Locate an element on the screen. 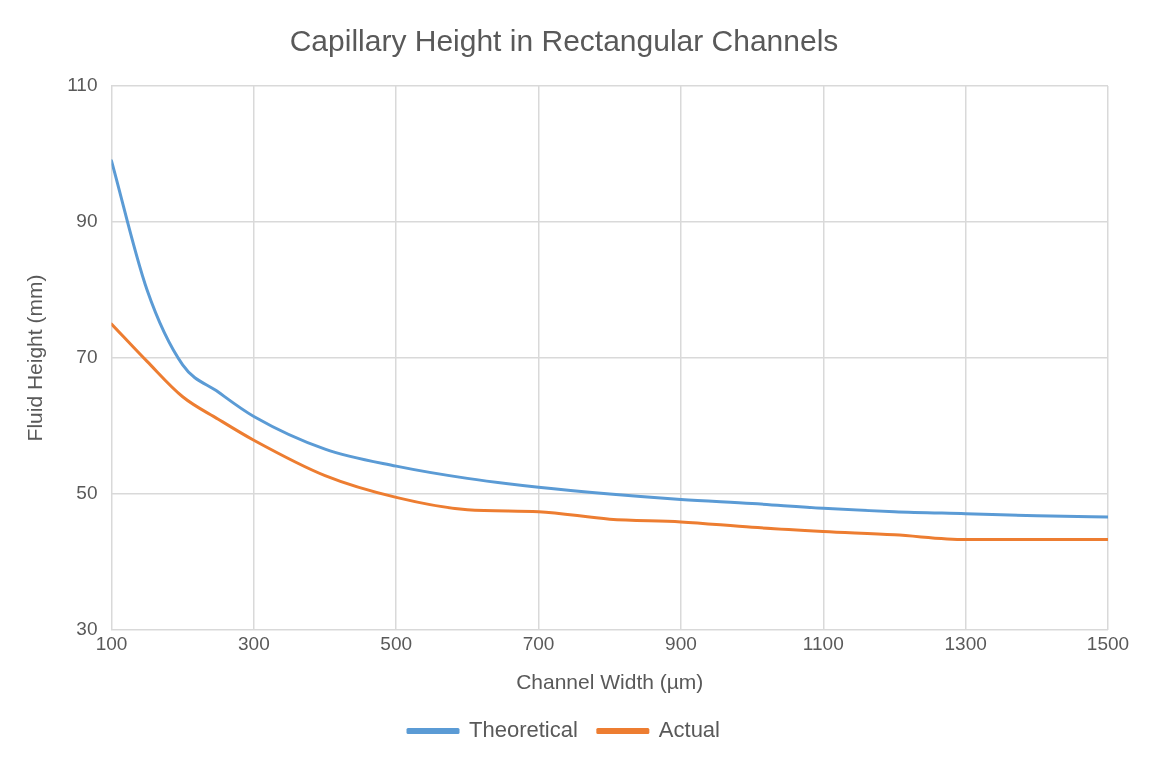 This screenshot has width=1153, height=772. y-axis-title: Fluid Height (mm) is located at coordinates (35, 358).